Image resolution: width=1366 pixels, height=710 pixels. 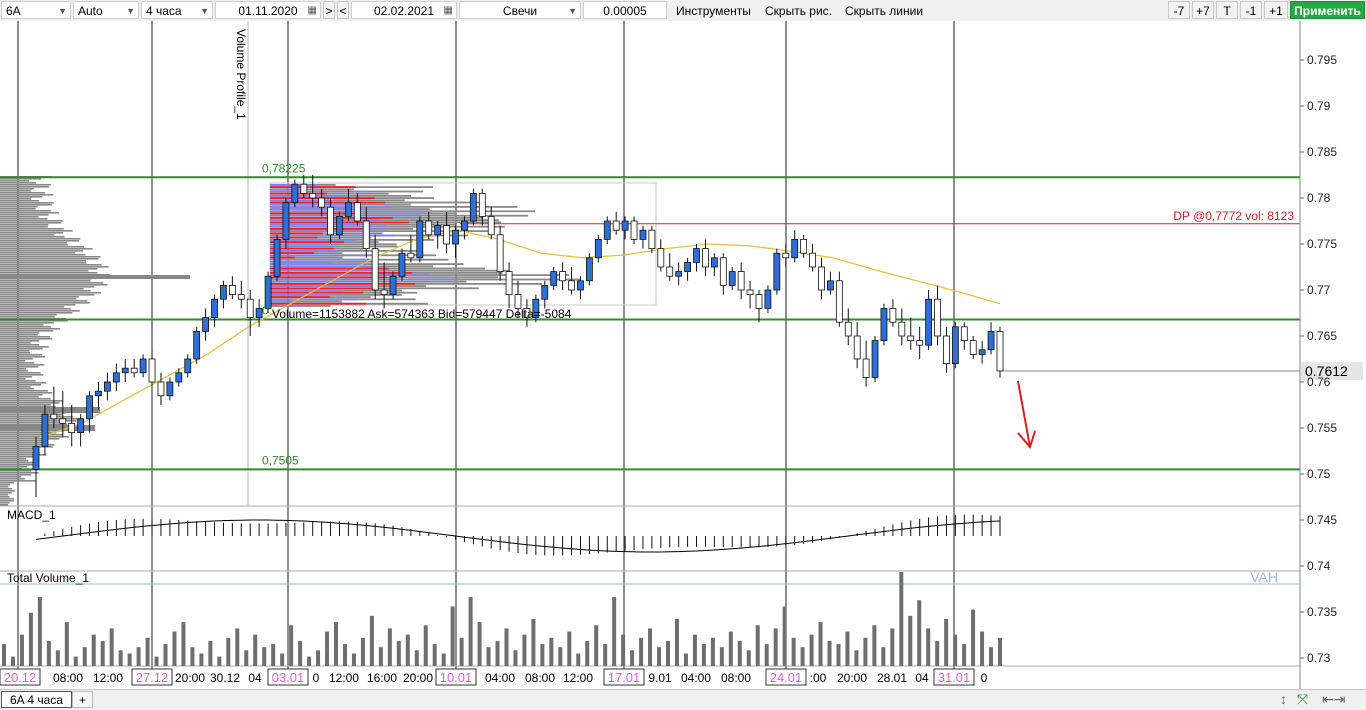 What do you see at coordinates (954, 677) in the screenshot?
I see `time-label: 31.01` at bounding box center [954, 677].